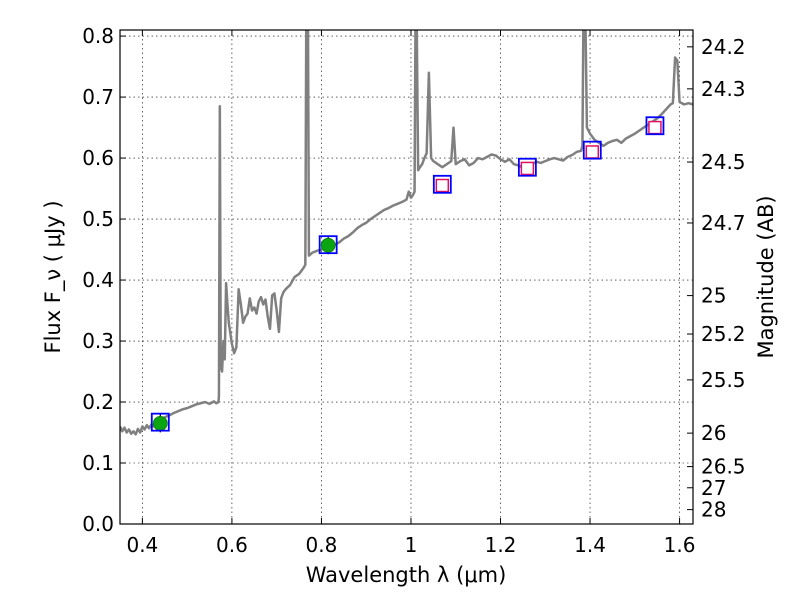 The width and height of the screenshot is (800, 604). I want to click on magnitude-tick-label: 24.5, so click(723, 162).